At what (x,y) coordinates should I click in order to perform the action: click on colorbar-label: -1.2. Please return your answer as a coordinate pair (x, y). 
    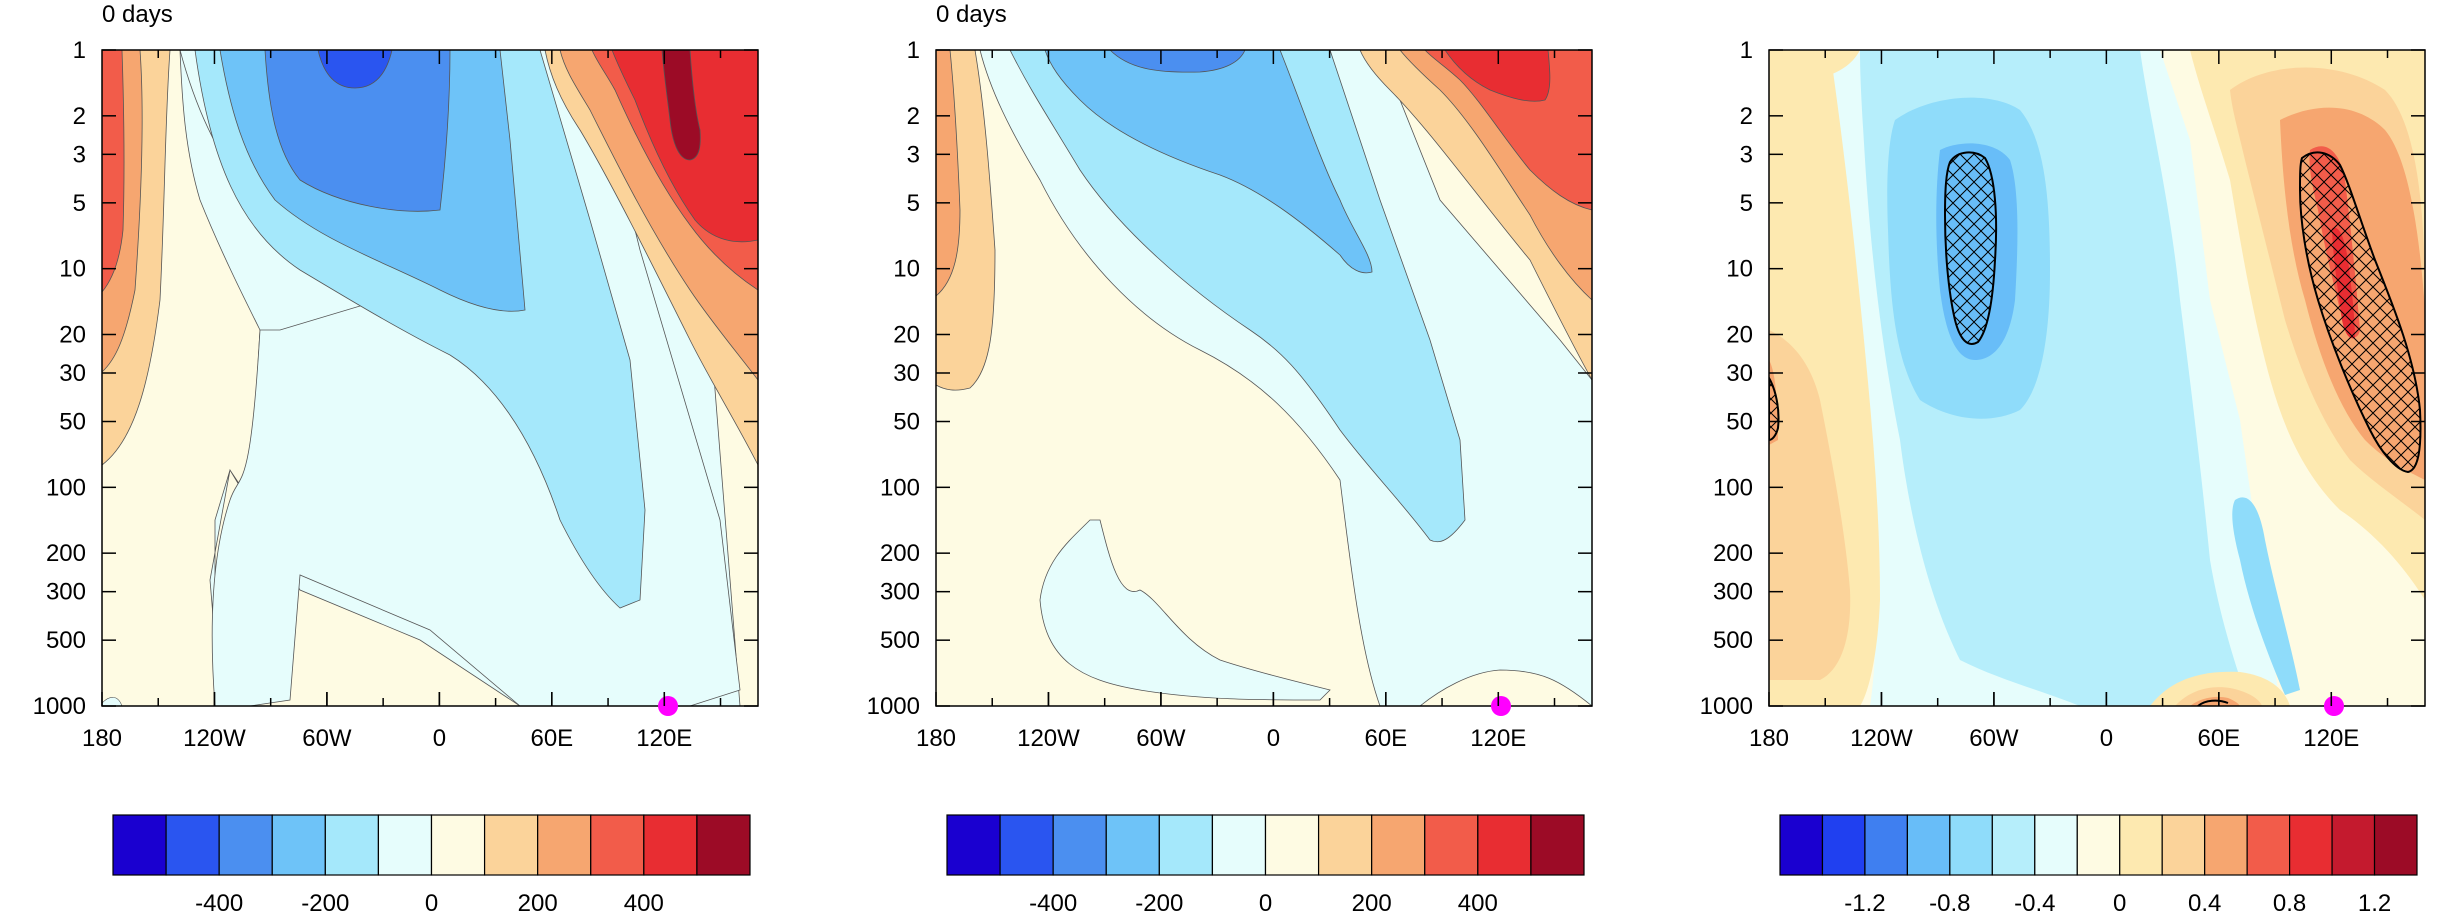
    Looking at the image, I should click on (1864, 903).